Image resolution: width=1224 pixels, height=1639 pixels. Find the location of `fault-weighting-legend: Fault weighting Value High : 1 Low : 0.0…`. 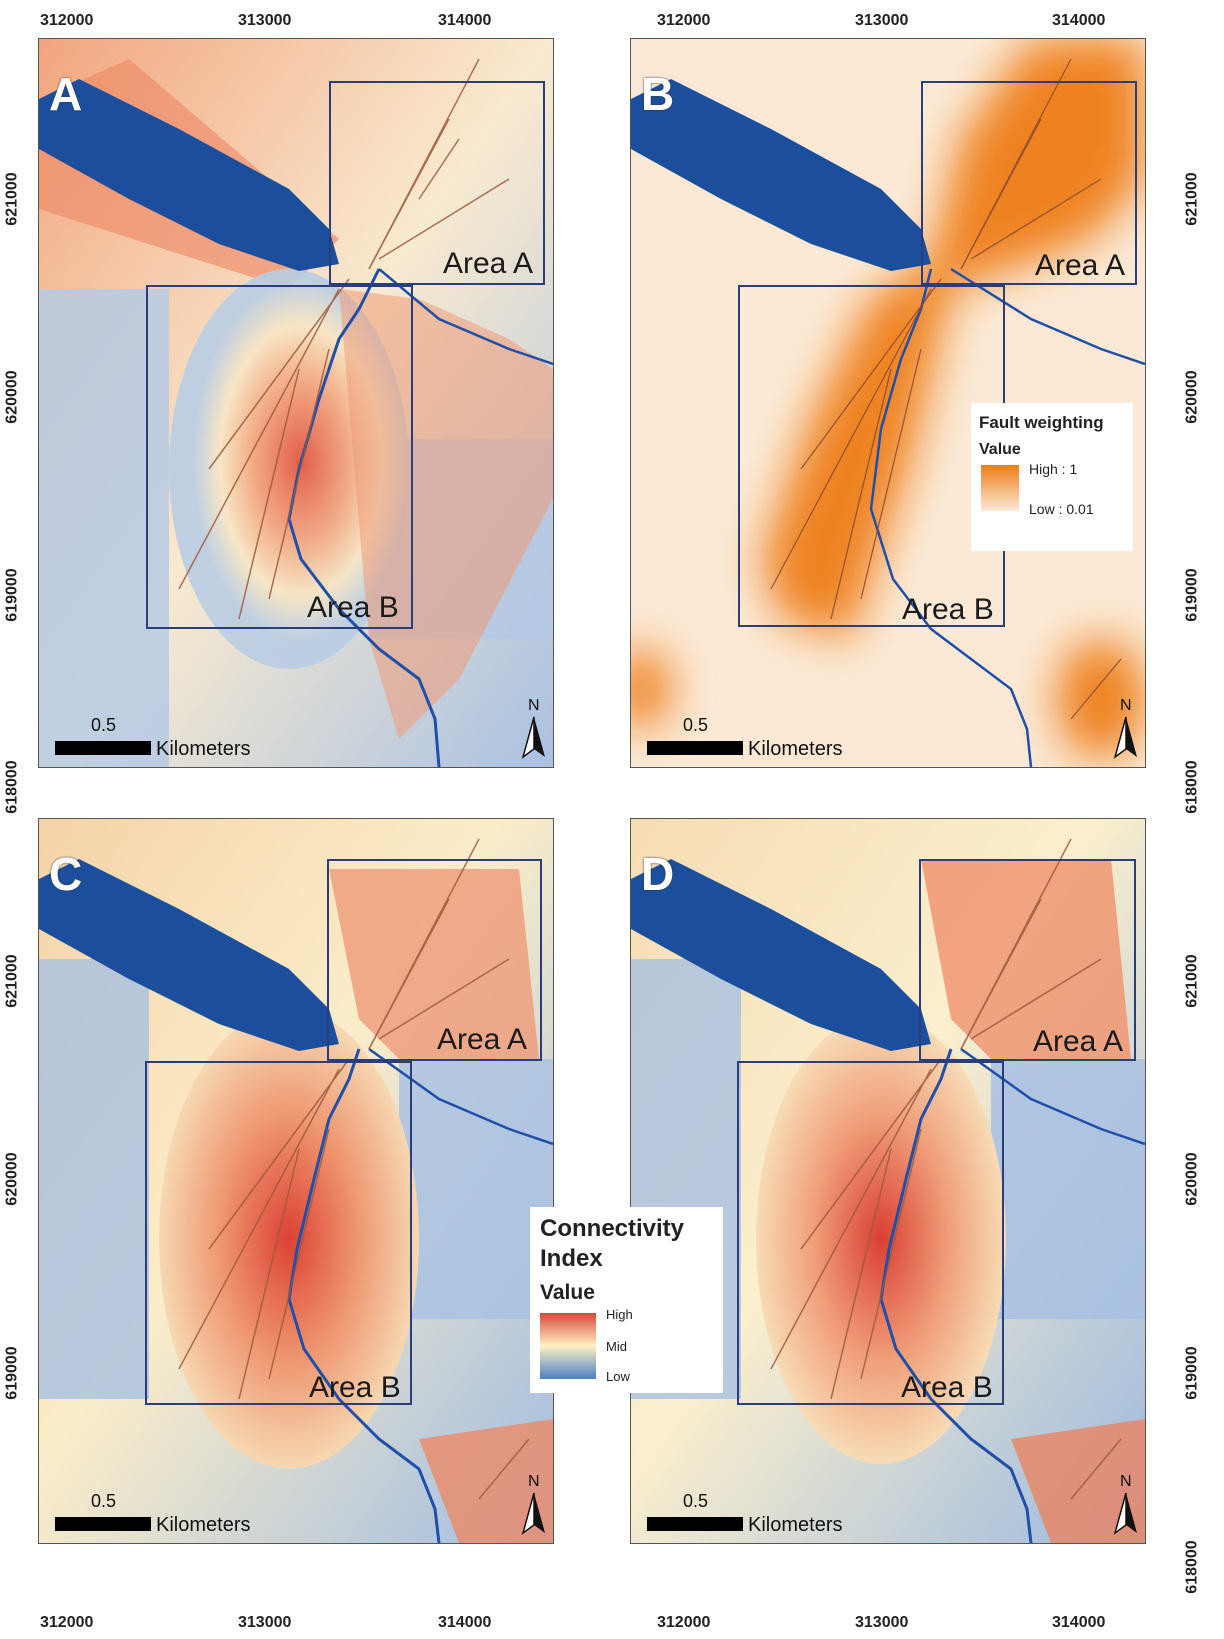

fault-weighting-legend: Fault weighting Value High : 1 Low : 0.0… is located at coordinates (1052, 477).